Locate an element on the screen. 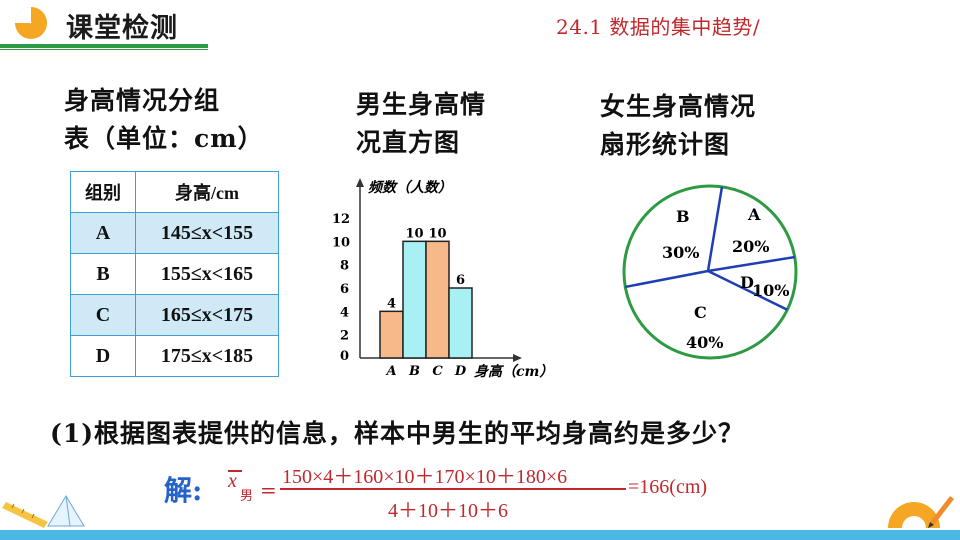 The height and width of the screenshot is (540, 960). table-cell-range: 145≤x<155 is located at coordinates (207, 233).